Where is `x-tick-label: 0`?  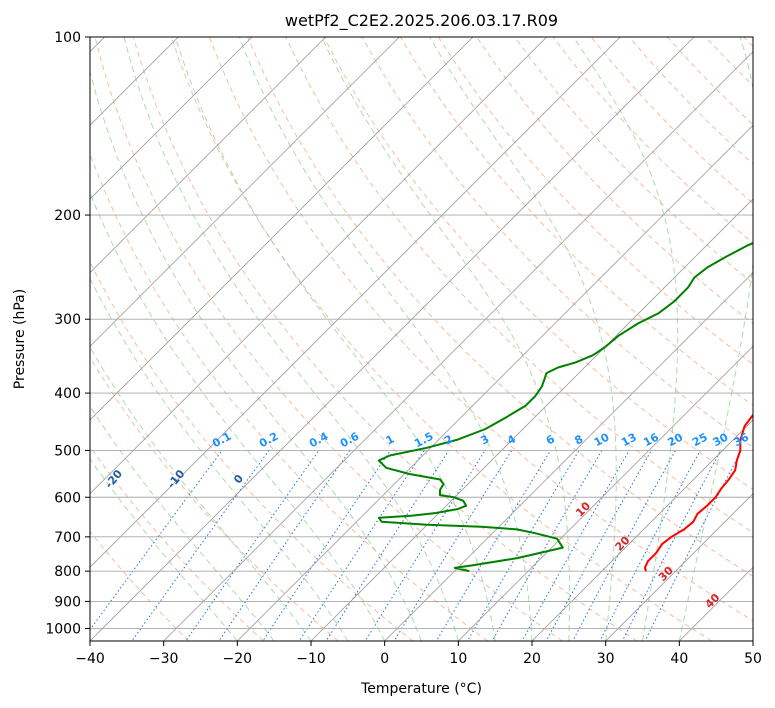
x-tick-label: 0 is located at coordinates (384, 659).